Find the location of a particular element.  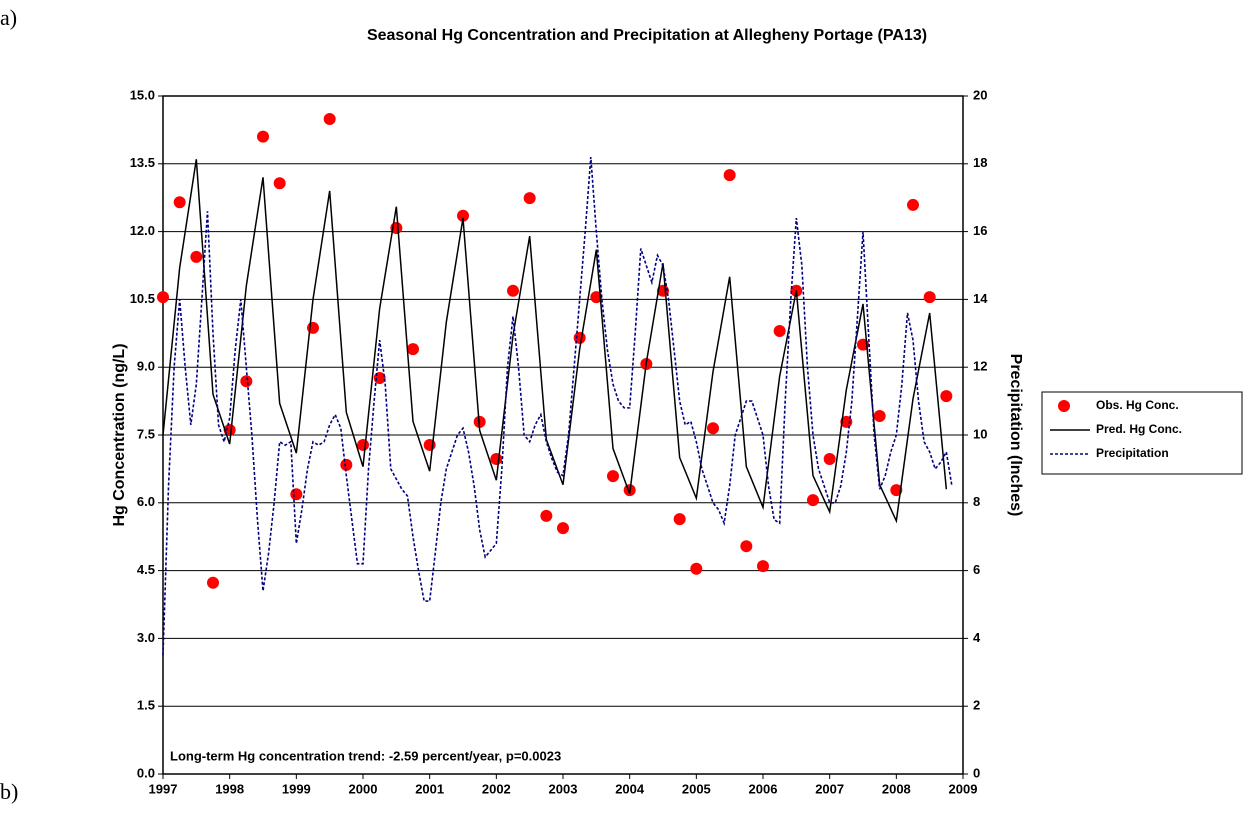

y-tick-label: 1.5 is located at coordinates (146, 705).